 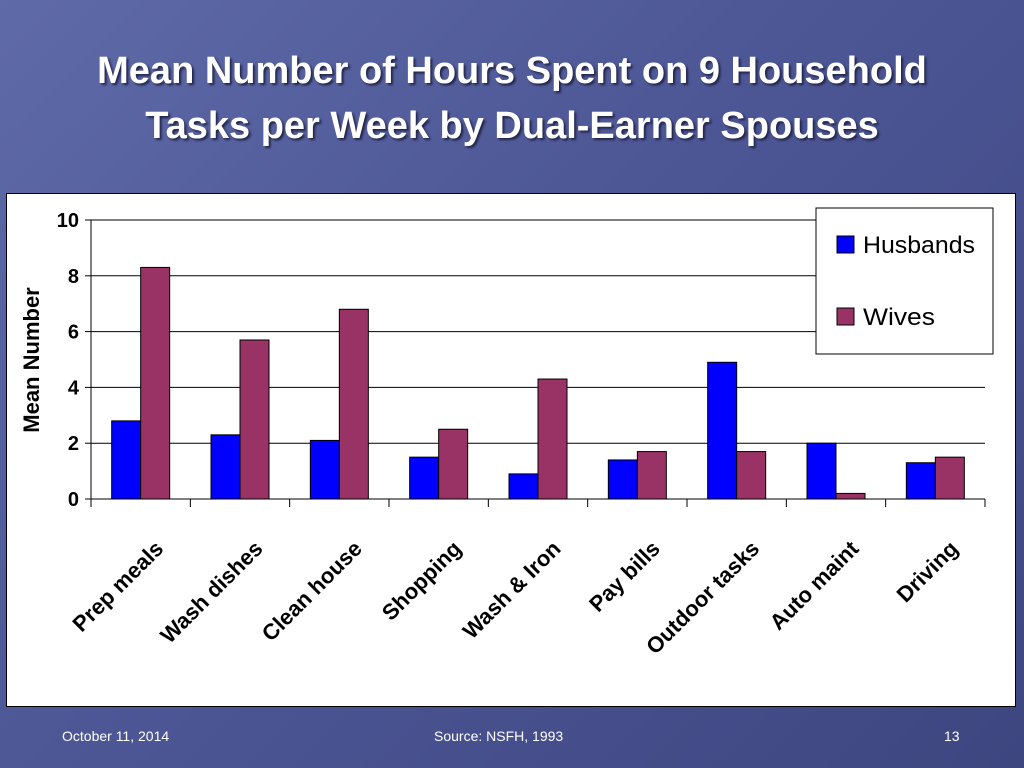 What do you see at coordinates (118, 586) in the screenshot?
I see `x-tick-label: Prep meals` at bounding box center [118, 586].